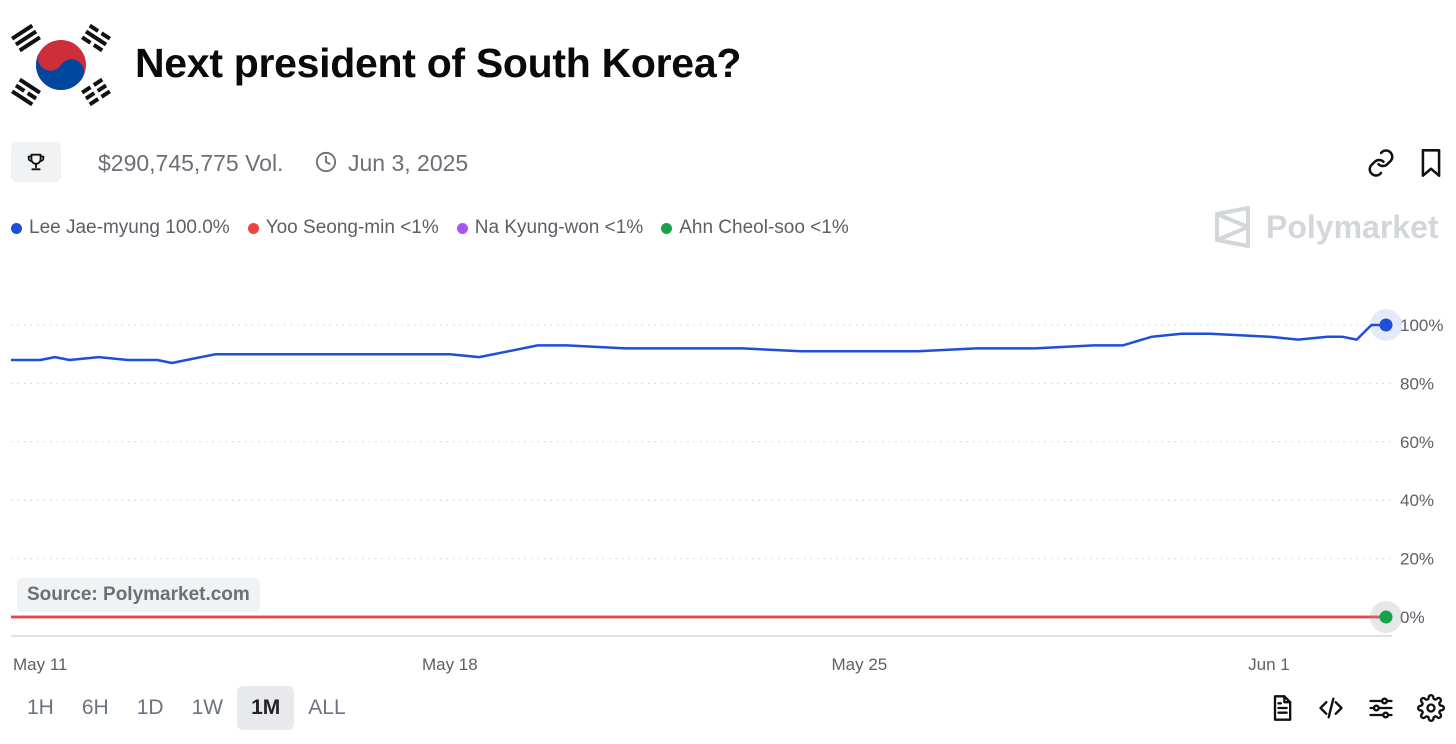 The image size is (1456, 744). Describe the element at coordinates (764, 227) in the screenshot. I see `legend-label: Ahn Cheol-soo <1%` at that location.